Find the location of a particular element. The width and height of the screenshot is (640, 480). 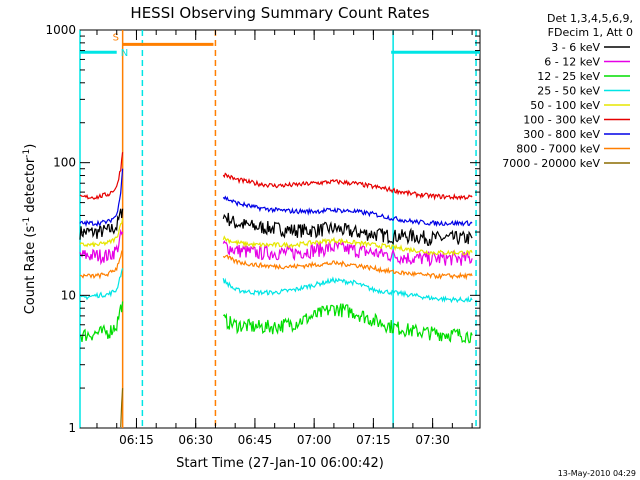

legend-entry-label: 25 - 50 keV is located at coordinates (568, 91).